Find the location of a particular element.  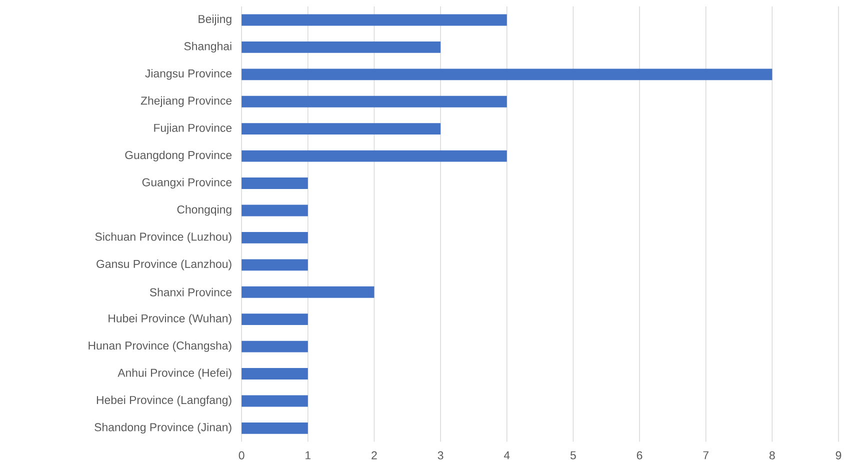

y-tick-label: Shanghai is located at coordinates (208, 47).